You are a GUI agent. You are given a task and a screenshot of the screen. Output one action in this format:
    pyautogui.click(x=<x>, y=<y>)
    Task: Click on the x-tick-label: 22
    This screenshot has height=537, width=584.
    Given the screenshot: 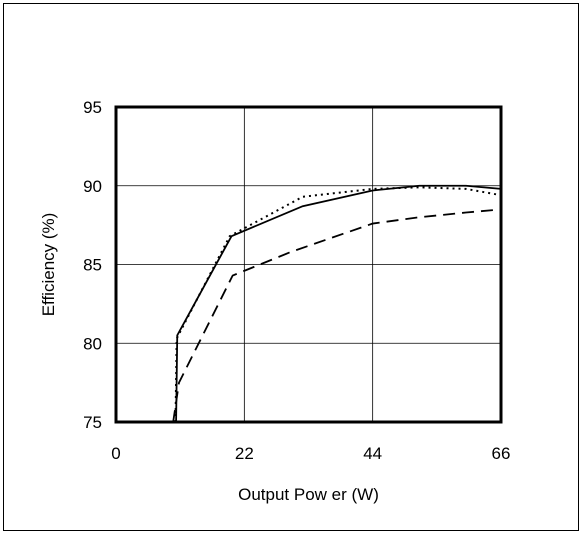 What is the action you would take?
    pyautogui.click(x=244, y=453)
    